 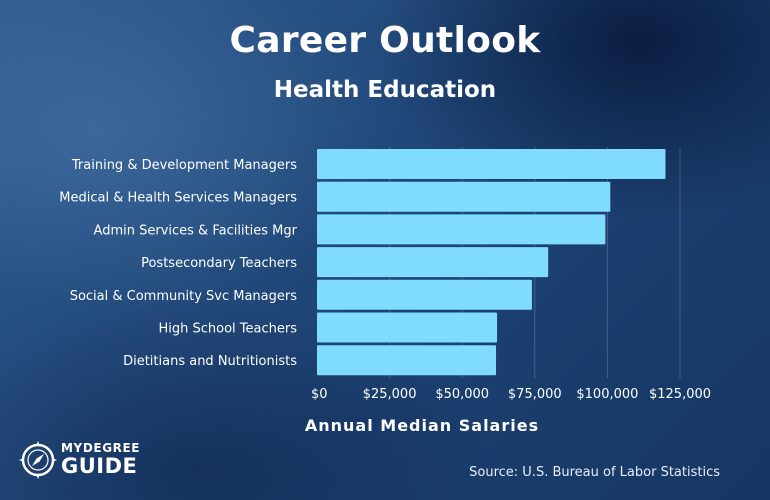 I want to click on category-label: Medical & Health Services Managers, so click(x=178, y=198).